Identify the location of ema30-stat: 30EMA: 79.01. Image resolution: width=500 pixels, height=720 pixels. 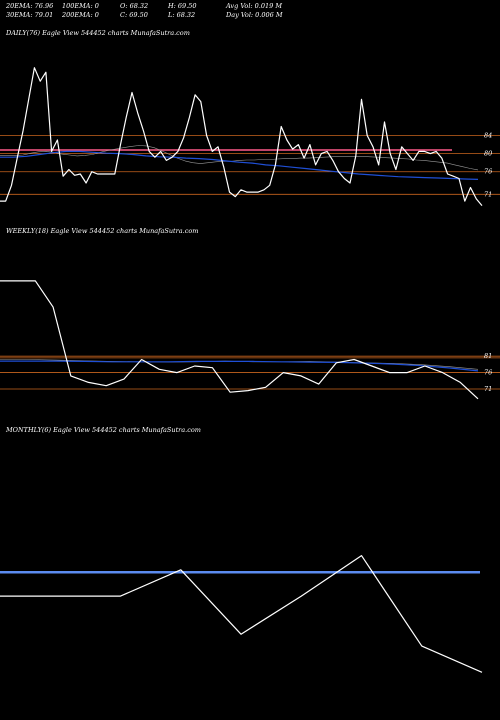
(30, 15).